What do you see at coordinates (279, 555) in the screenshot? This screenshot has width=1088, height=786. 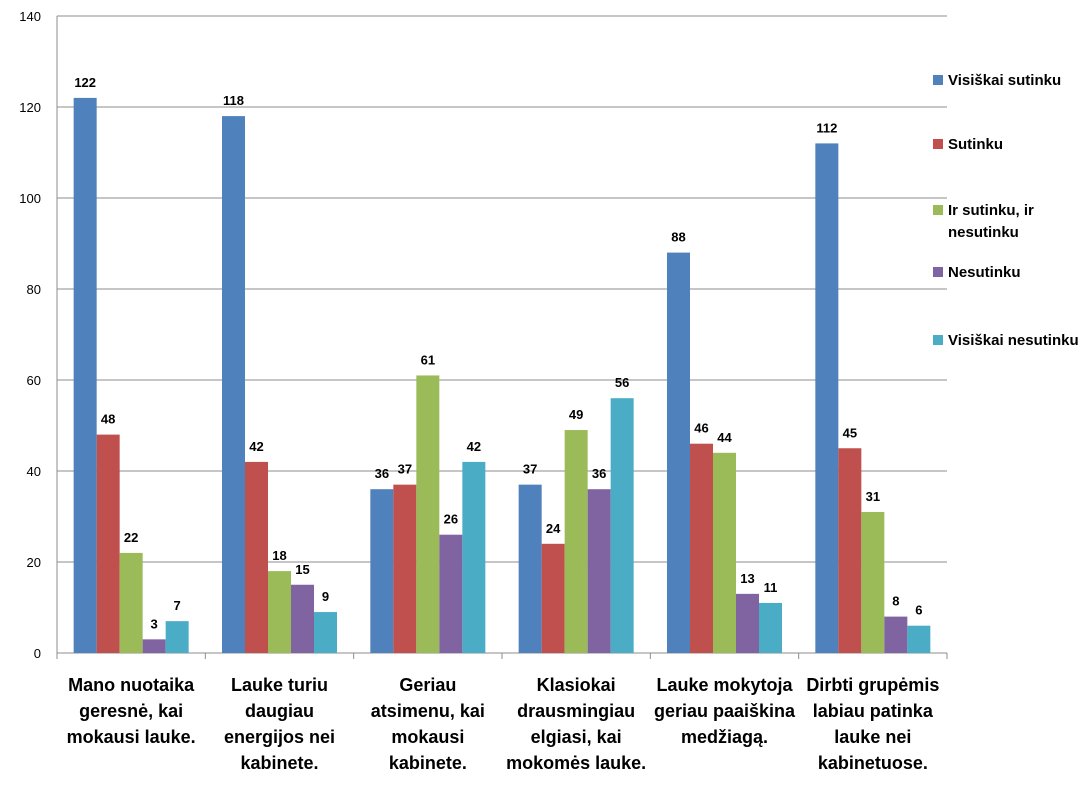 I see `data-label: 18` at bounding box center [279, 555].